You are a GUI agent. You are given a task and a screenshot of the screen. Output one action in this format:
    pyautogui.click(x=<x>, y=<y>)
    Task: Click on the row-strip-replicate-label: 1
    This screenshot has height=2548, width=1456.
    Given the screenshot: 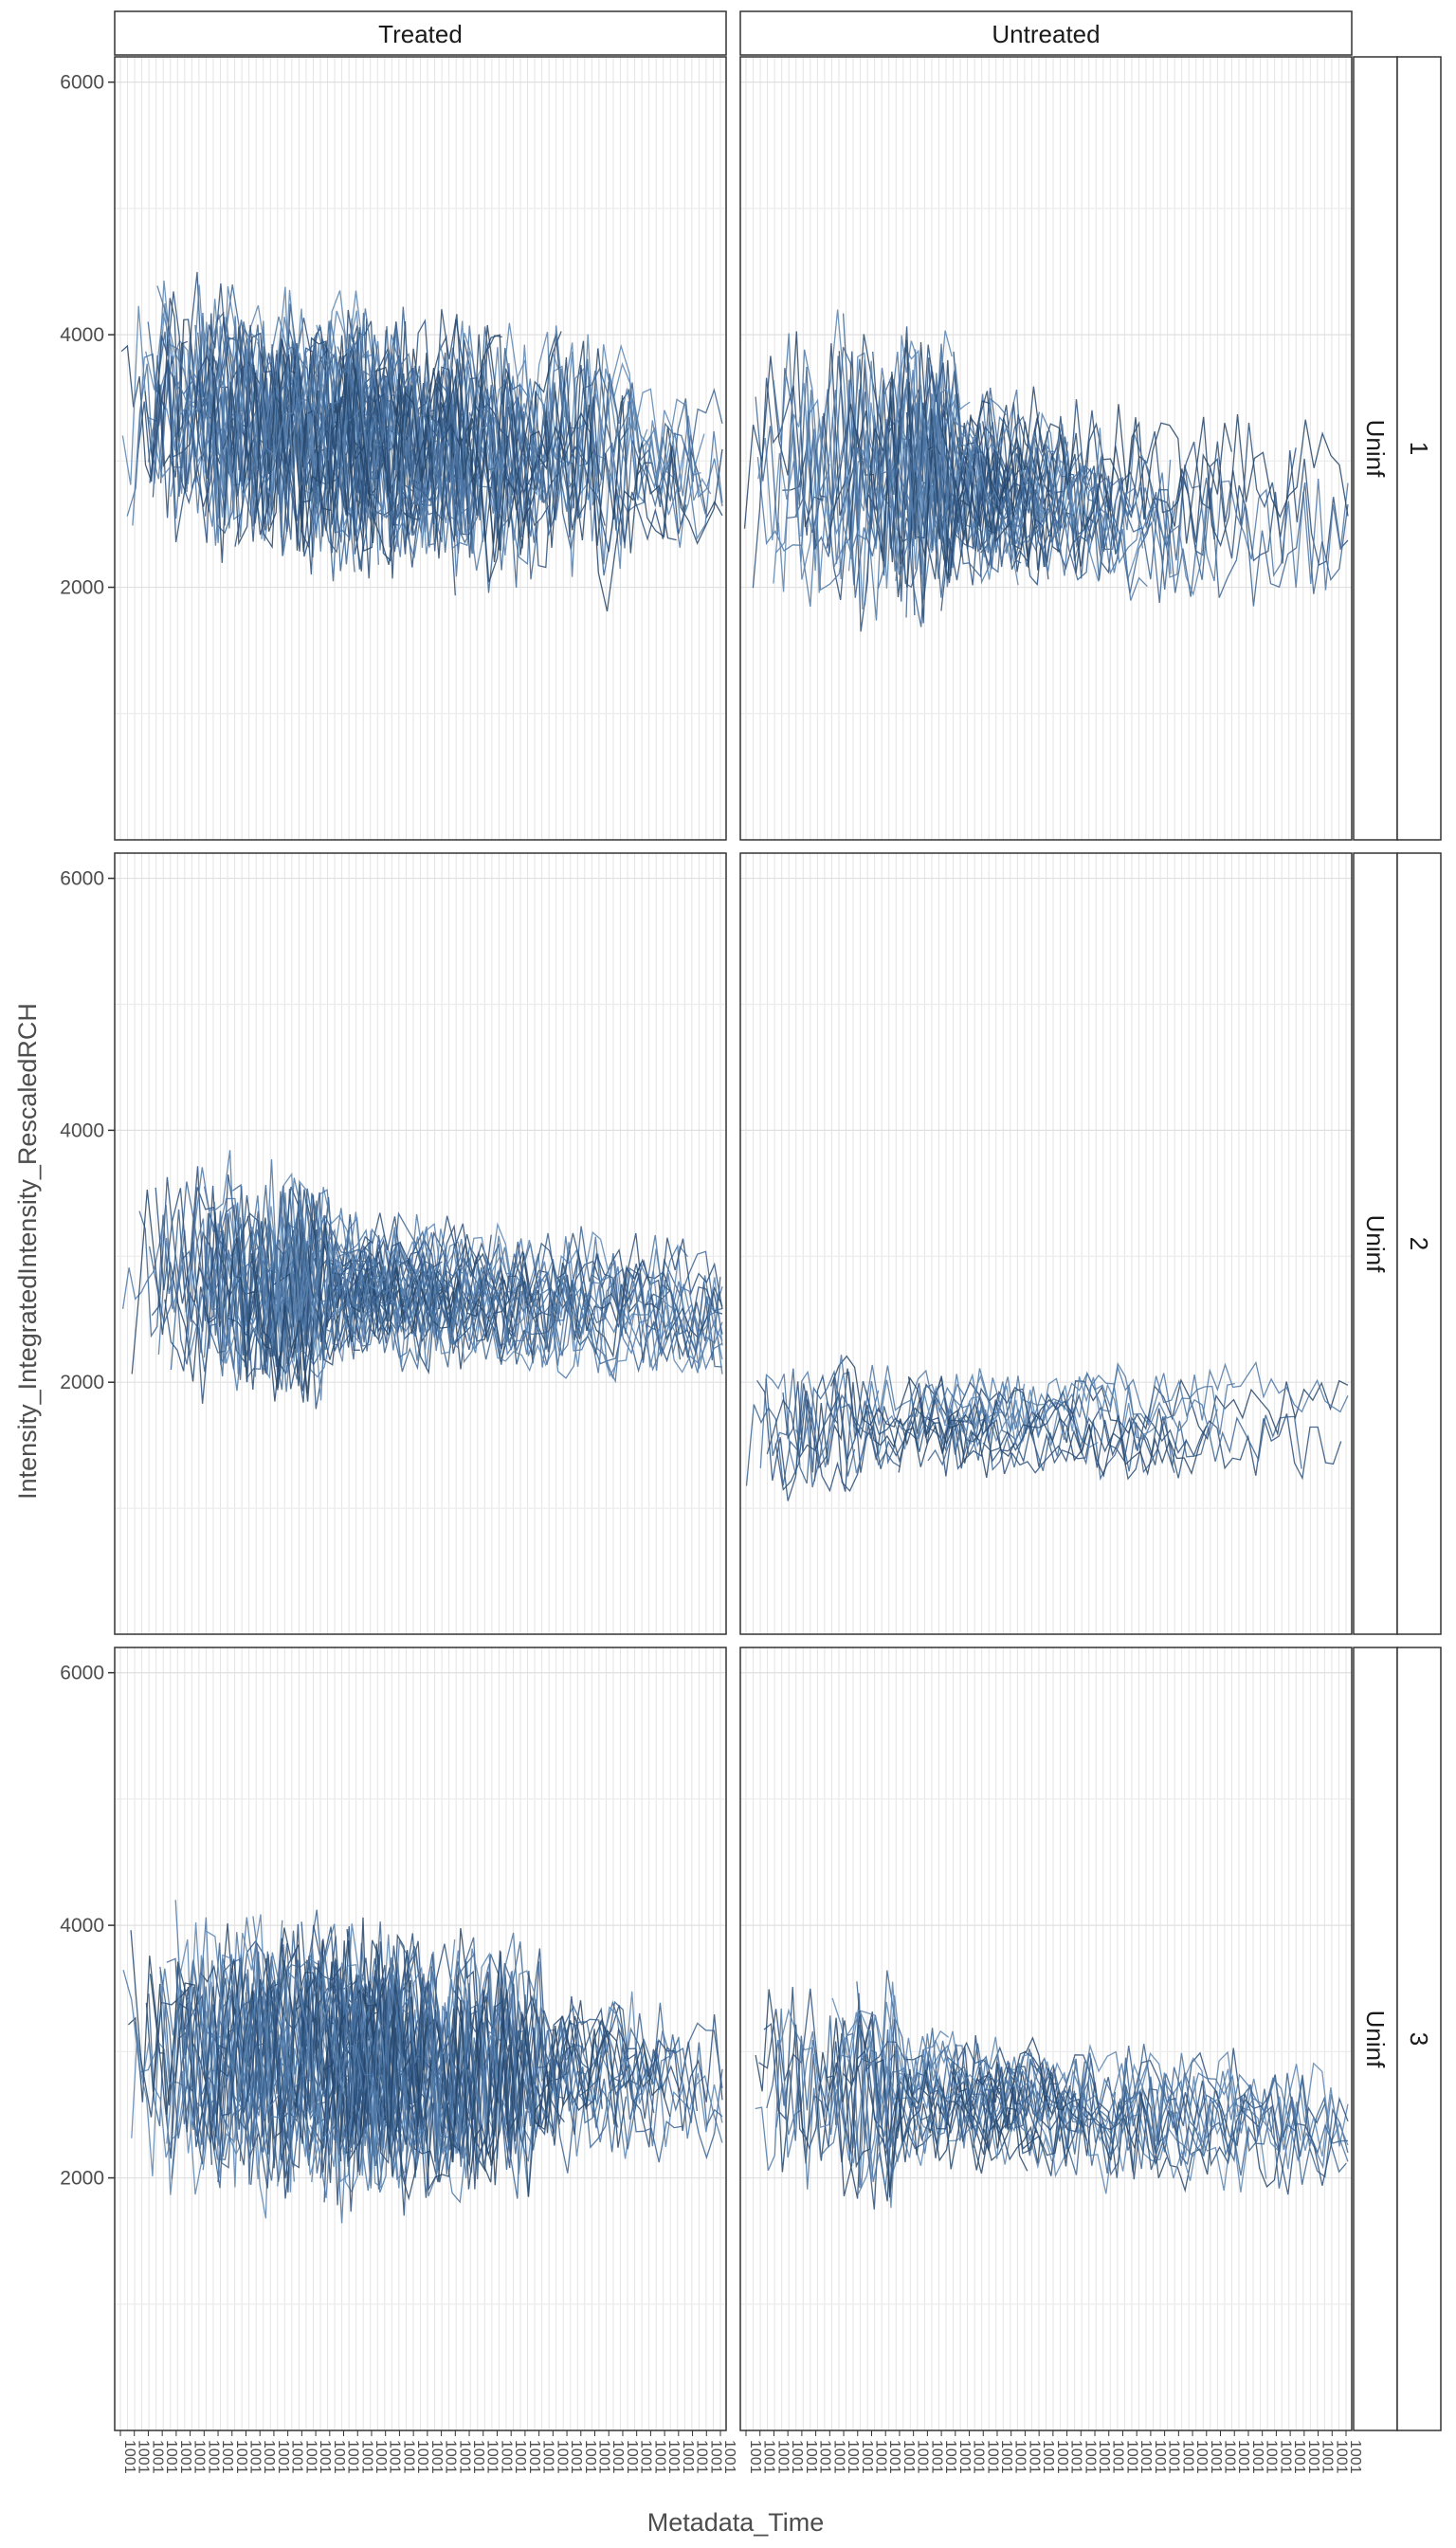 What is the action you would take?
    pyautogui.click(x=1419, y=448)
    